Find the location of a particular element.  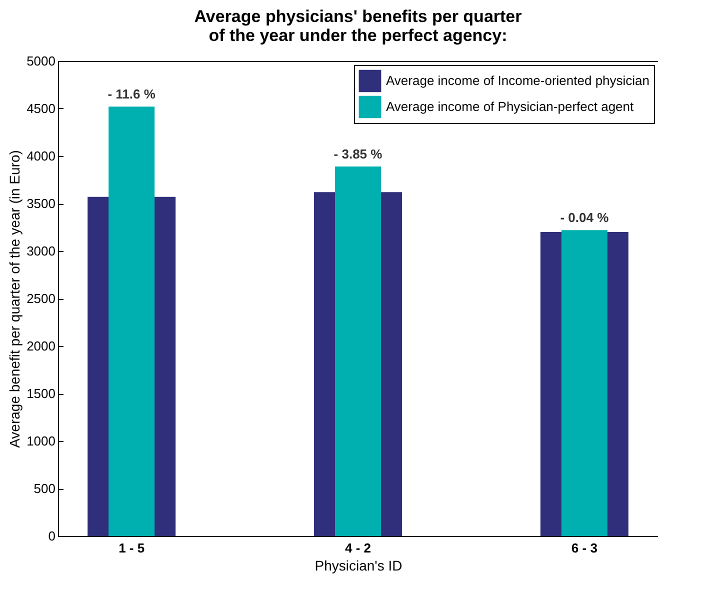

y-tick-label: 3500 is located at coordinates (41, 203).